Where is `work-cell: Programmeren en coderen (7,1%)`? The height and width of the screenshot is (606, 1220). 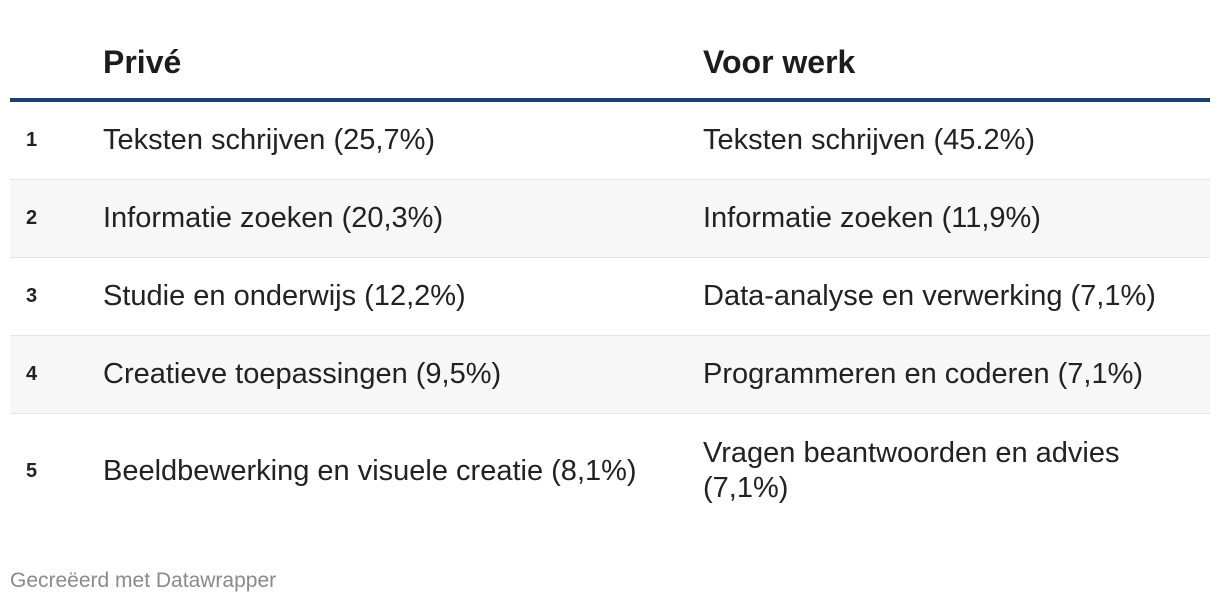
work-cell: Programmeren en coderen (7,1%) is located at coordinates (923, 374).